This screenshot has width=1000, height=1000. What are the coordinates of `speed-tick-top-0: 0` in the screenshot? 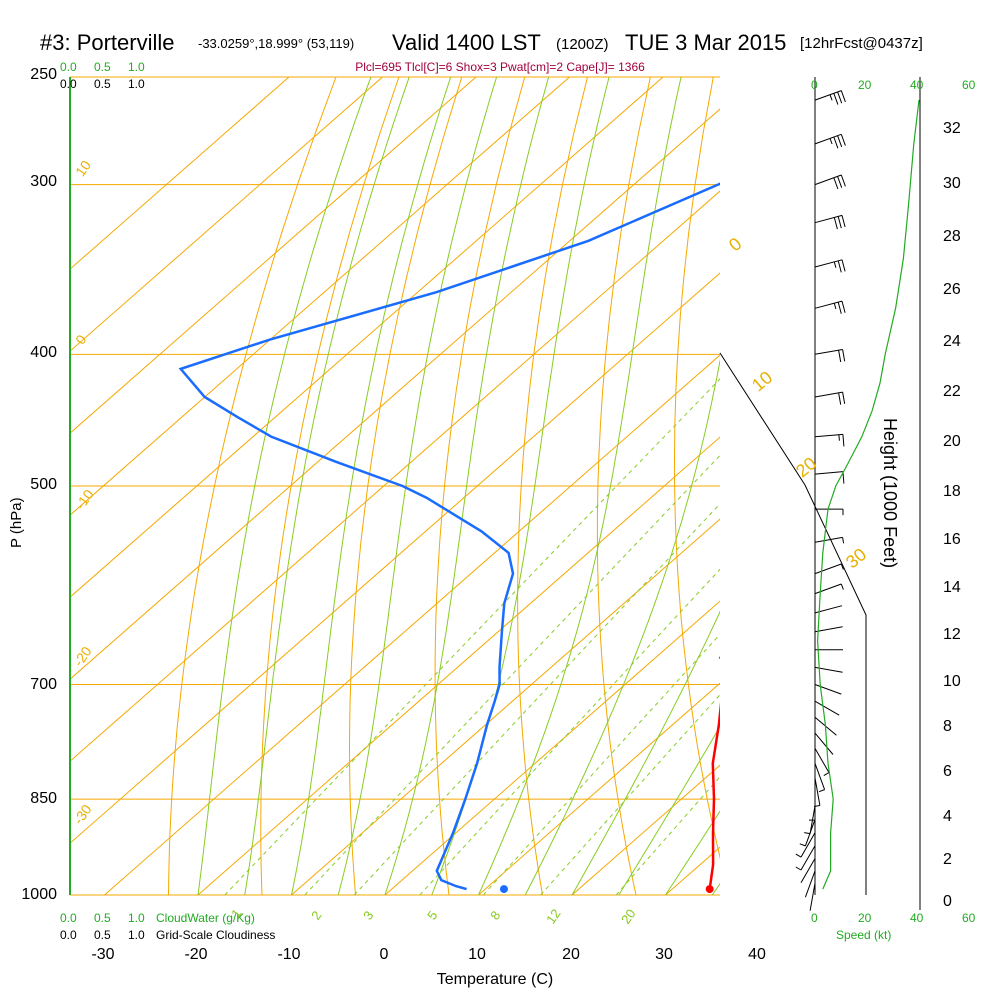 It's located at (814, 85).